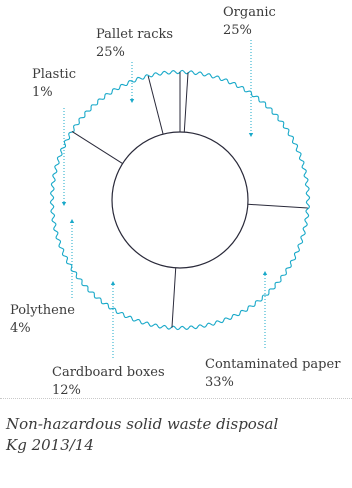 This screenshot has width=352, height=488. What do you see at coordinates (251, 135) in the screenshot?
I see `leader-arrow-organic` at bounding box center [251, 135].